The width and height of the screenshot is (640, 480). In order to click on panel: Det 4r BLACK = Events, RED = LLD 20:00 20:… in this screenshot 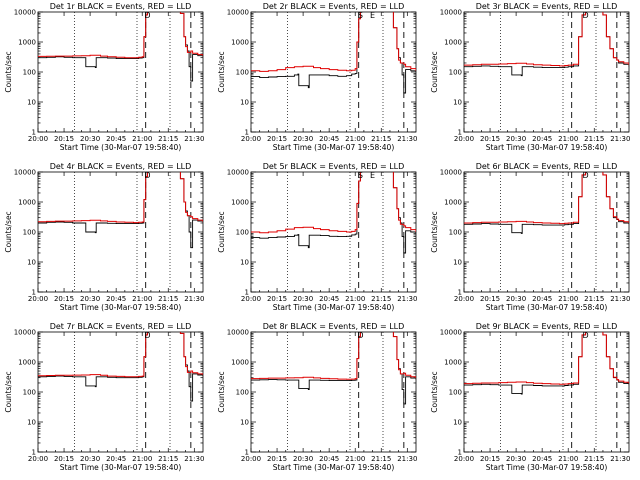, I will do `click(104, 237)`.